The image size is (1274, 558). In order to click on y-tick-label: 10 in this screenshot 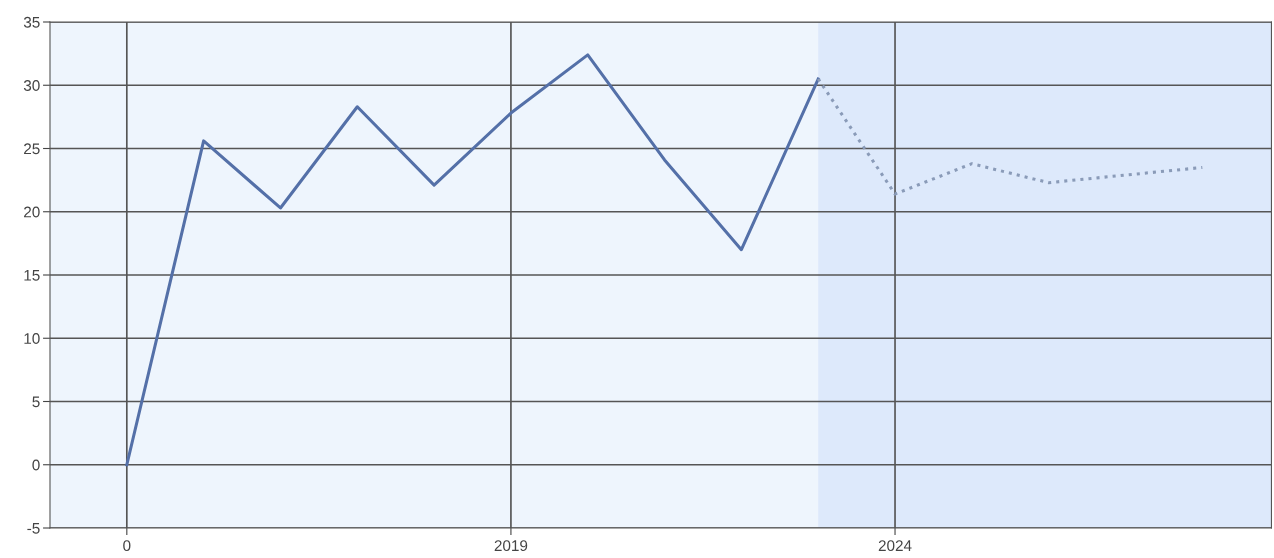, I will do `click(32, 338)`.